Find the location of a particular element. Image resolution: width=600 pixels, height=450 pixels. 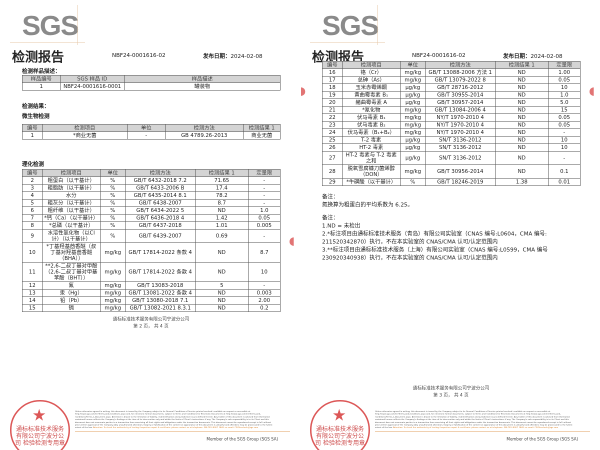

table-cell: 0.69 is located at coordinates (222, 236).